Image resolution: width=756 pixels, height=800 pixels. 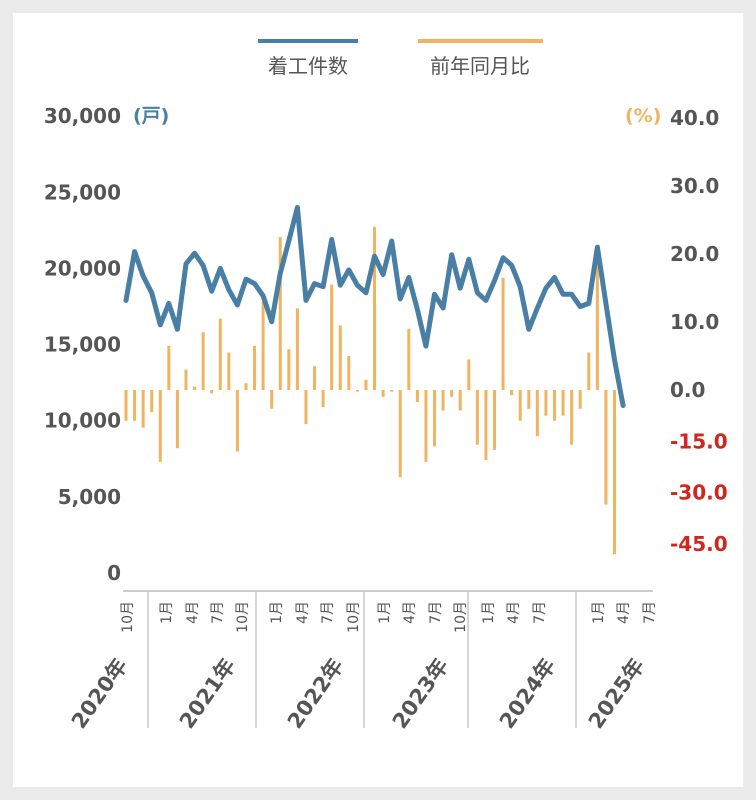 I want to click on right-axis: 40.0 30.0 20.0 10.0 0.0 -15.0 -30.0 -45.0, so click(x=699, y=331).